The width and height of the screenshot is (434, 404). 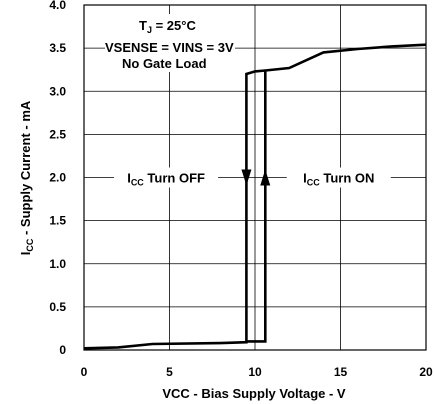 I want to click on y-tick-label: 2.0, so click(x=57, y=178).